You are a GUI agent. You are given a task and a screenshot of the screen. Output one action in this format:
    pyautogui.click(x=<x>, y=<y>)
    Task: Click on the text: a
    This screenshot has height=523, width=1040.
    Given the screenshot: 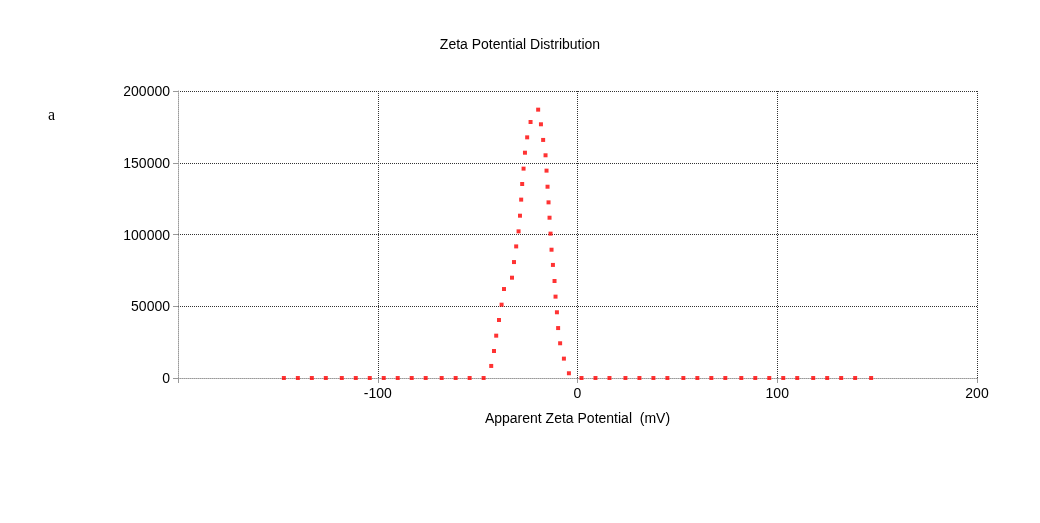 What is the action you would take?
    pyautogui.click(x=52, y=114)
    